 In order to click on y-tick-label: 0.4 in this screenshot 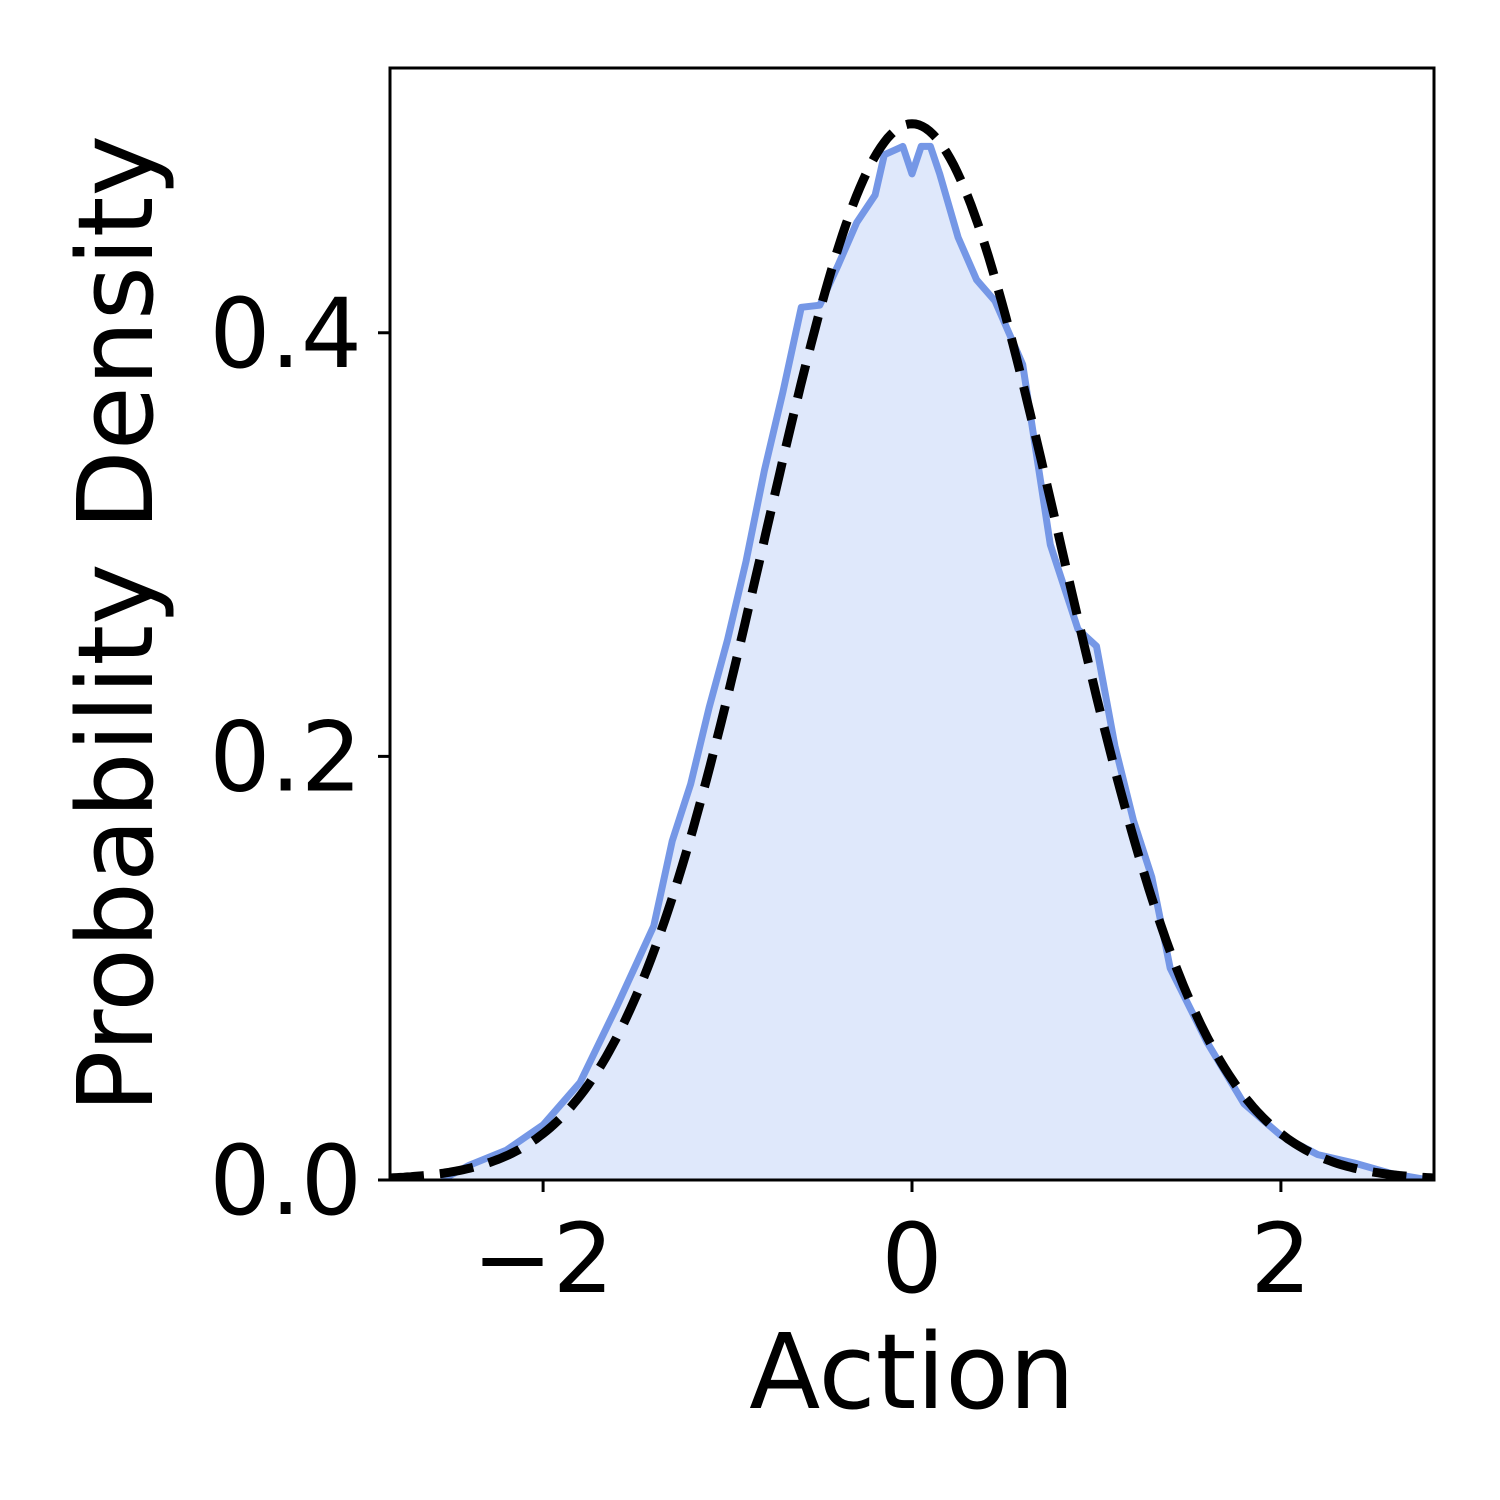, I will do `click(285, 334)`.